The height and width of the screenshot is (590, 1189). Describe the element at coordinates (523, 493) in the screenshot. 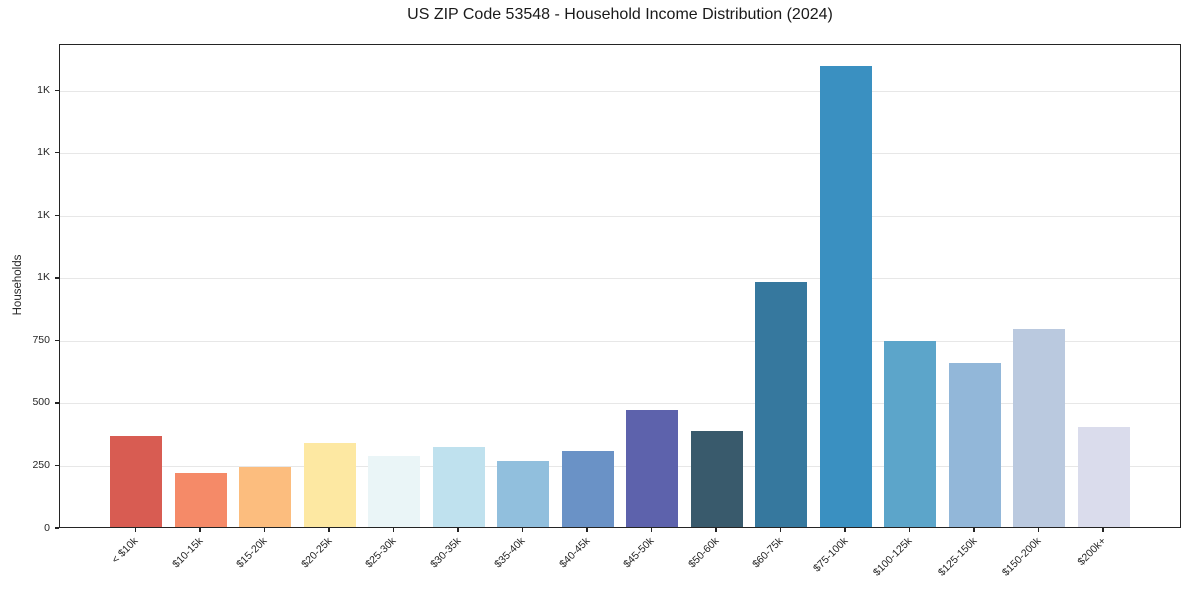

I see `bar-$35-40k` at that location.